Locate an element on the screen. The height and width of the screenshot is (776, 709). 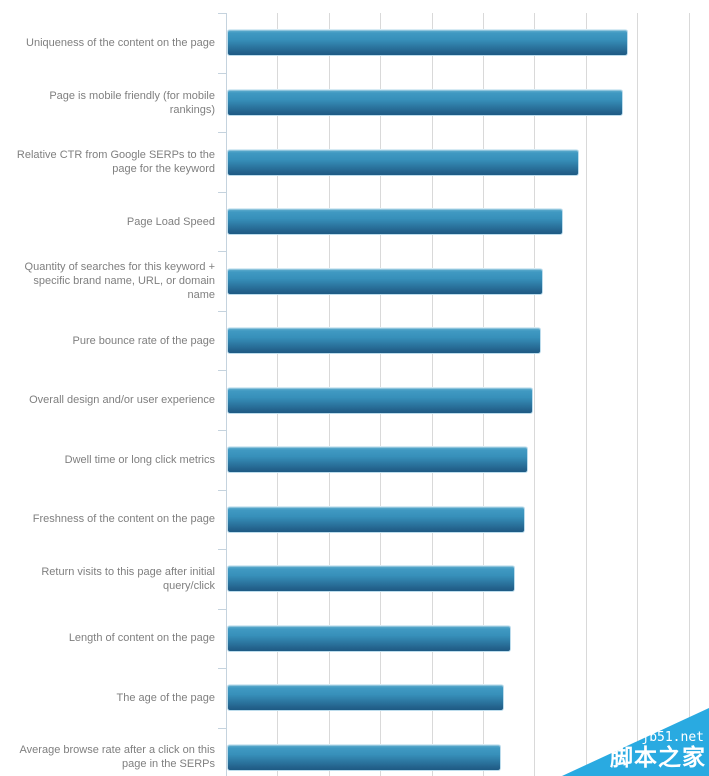
category-label: Pure bounce rate of the page is located at coordinates (144, 340).